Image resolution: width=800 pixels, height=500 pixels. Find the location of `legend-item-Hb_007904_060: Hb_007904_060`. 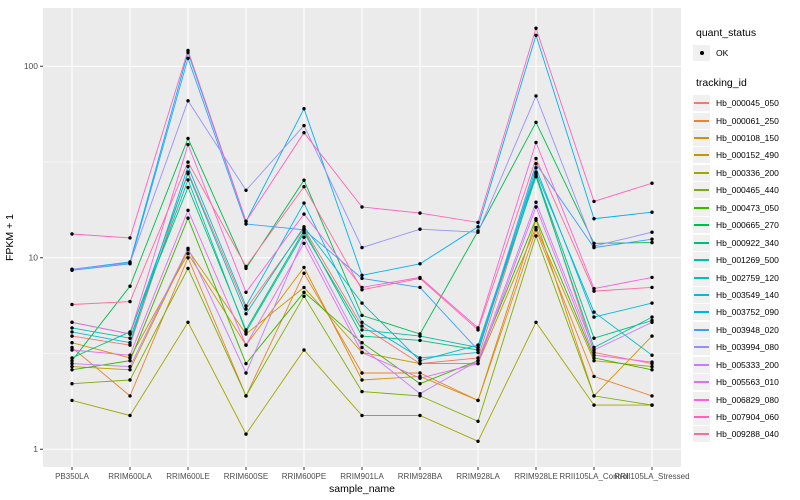

legend-item-Hb_007904_060: Hb_007904_060 is located at coordinates (746, 417).